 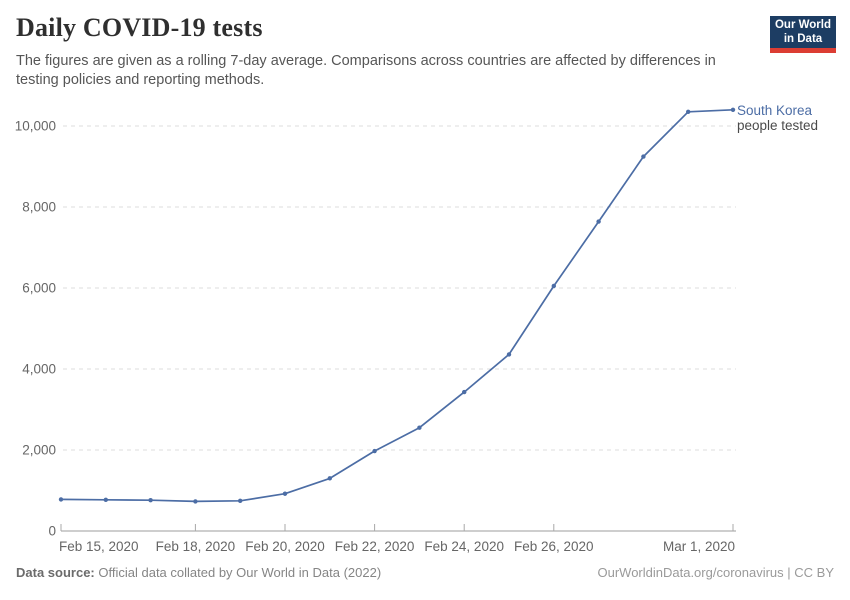 I want to click on series-sublabel: people tested, so click(x=777, y=125).